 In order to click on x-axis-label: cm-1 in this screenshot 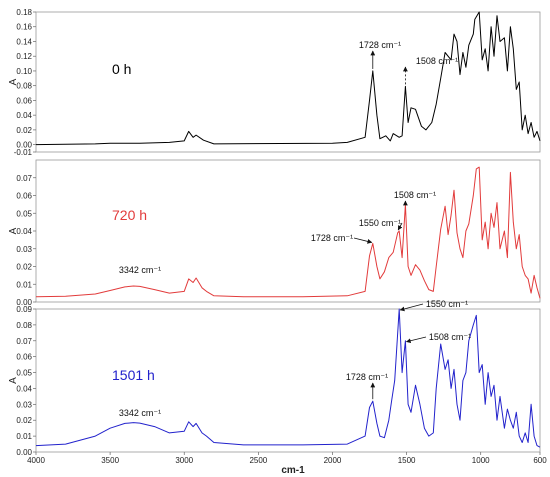, I will do `click(293, 470)`.